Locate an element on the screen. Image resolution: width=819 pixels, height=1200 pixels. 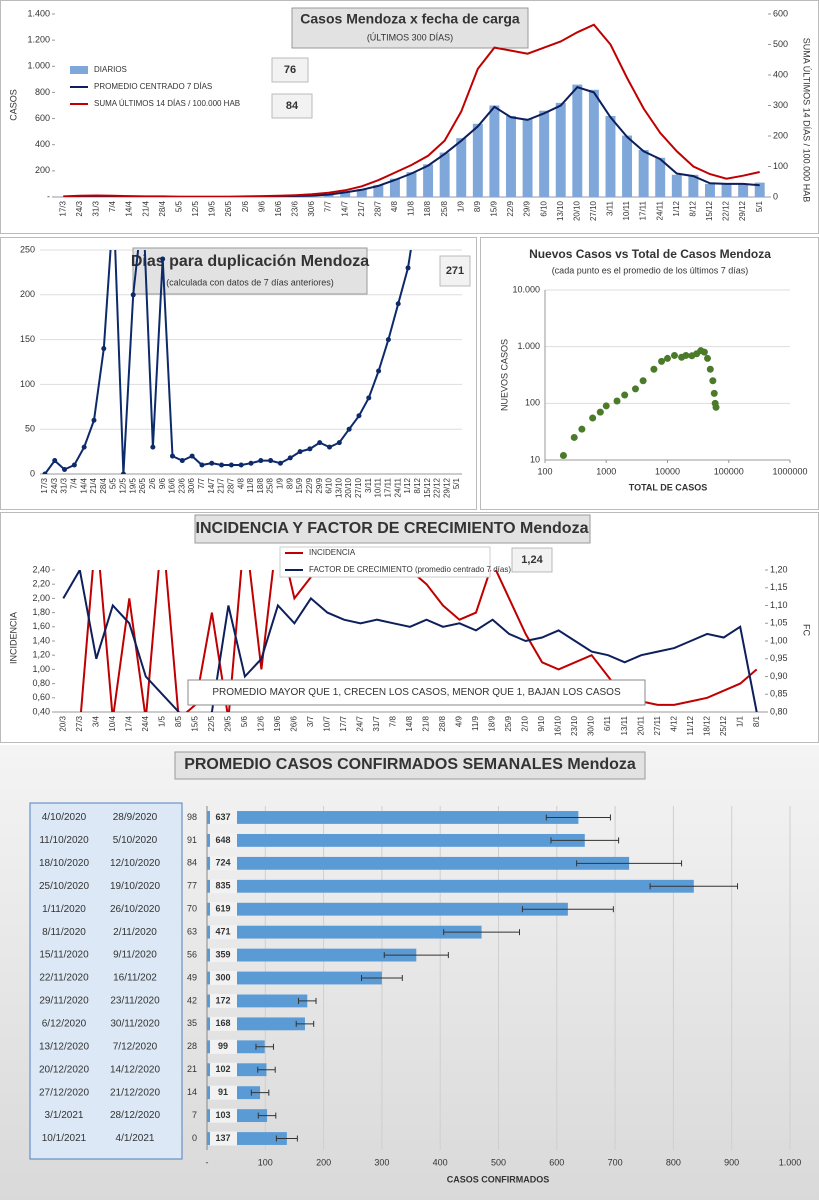
x-tick-label: 8/9 is located at coordinates (477, 206).